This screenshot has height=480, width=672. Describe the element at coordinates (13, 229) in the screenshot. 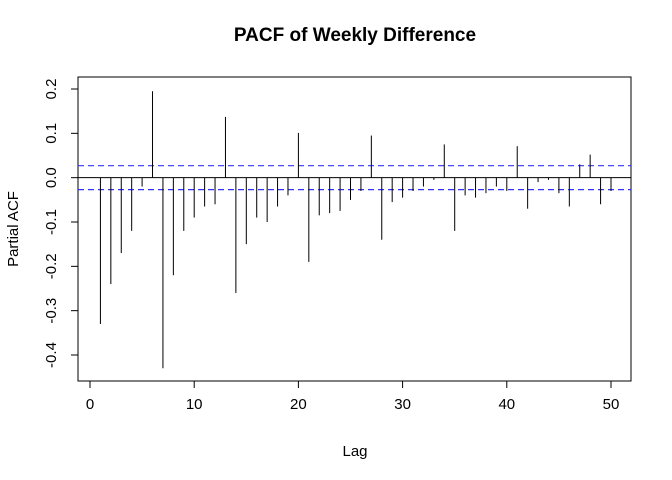

I see `y-axis-label: Partial ACF` at that location.